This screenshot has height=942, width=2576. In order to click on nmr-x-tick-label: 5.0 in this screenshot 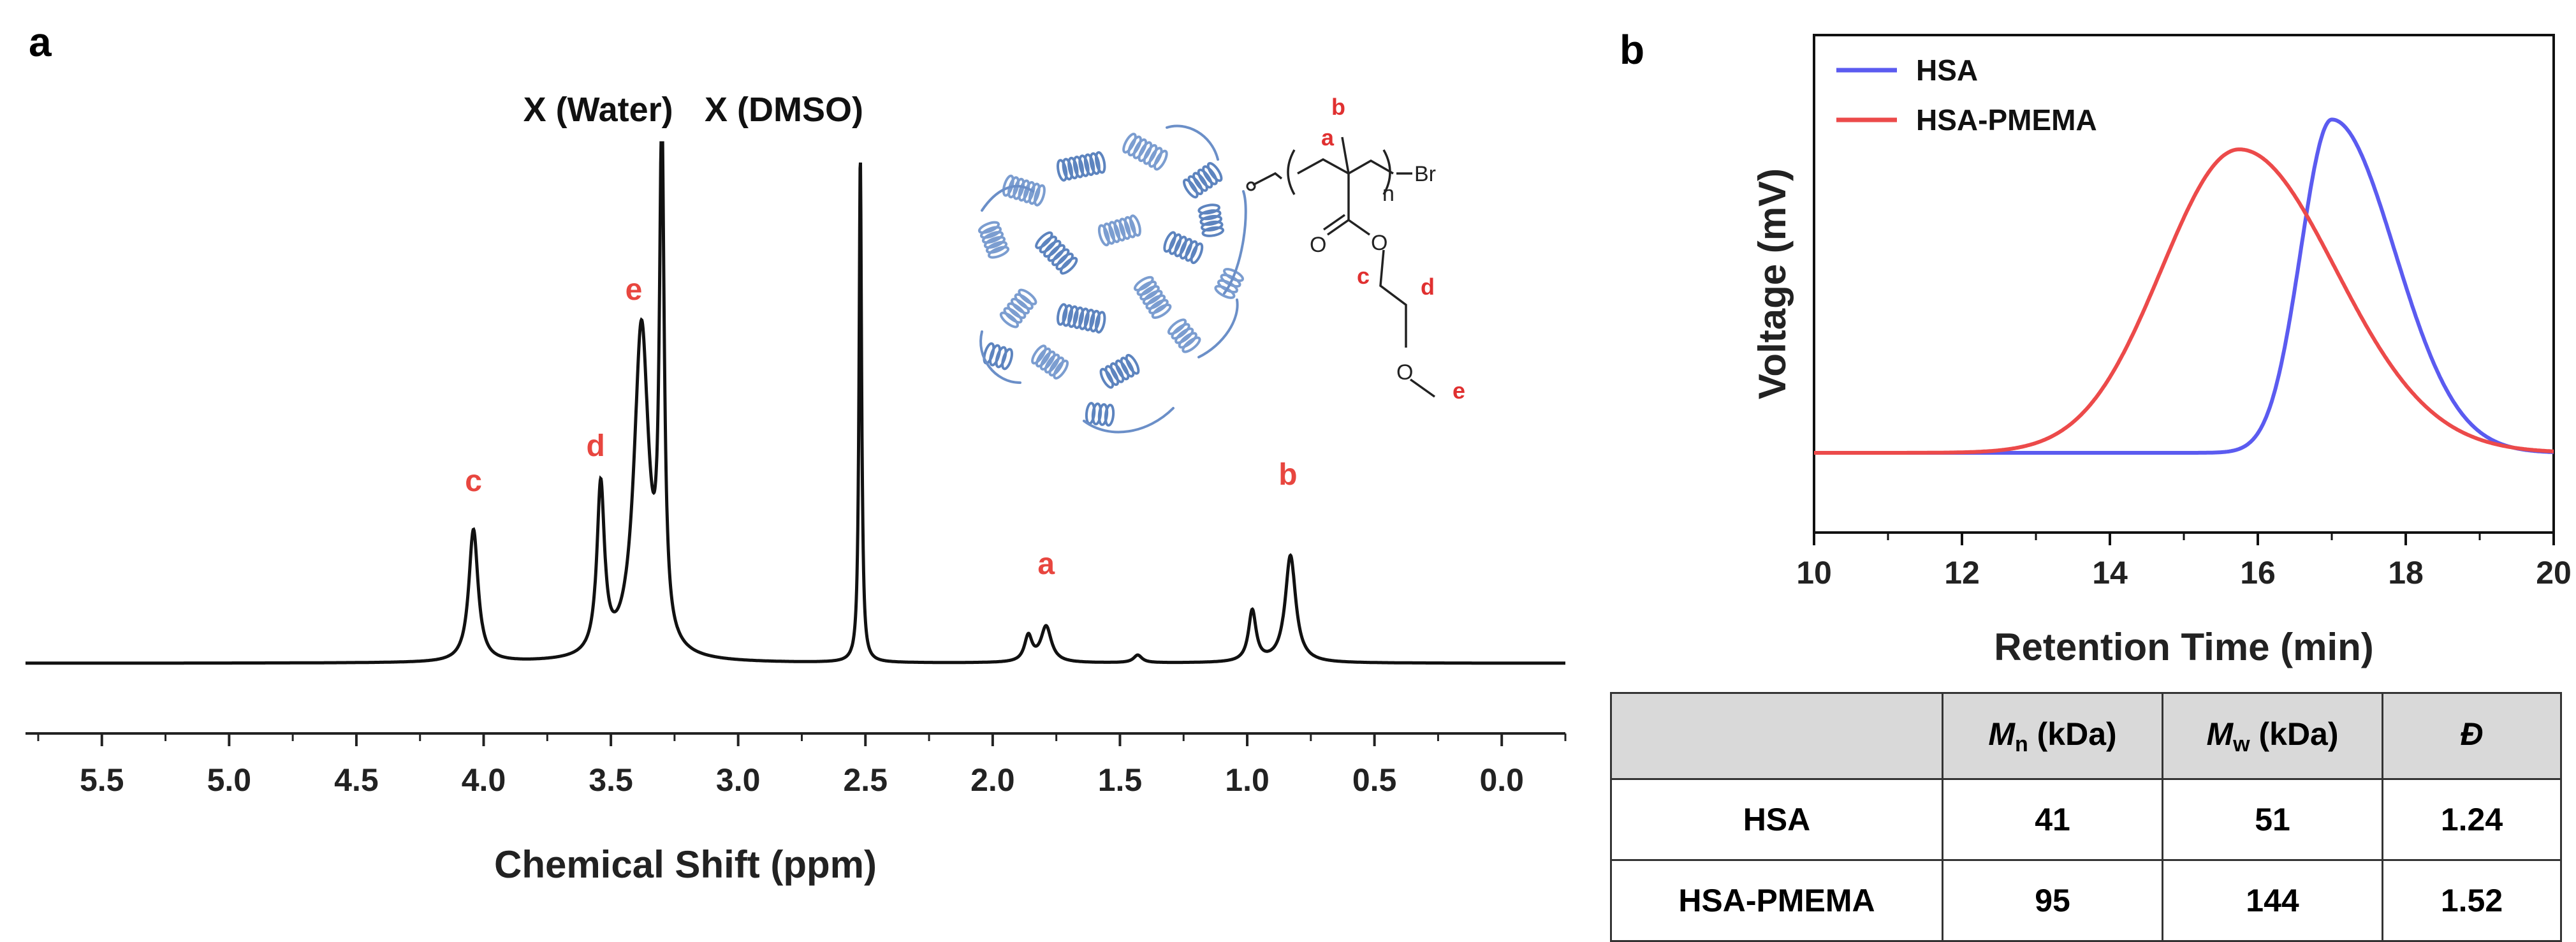, I will do `click(229, 780)`.